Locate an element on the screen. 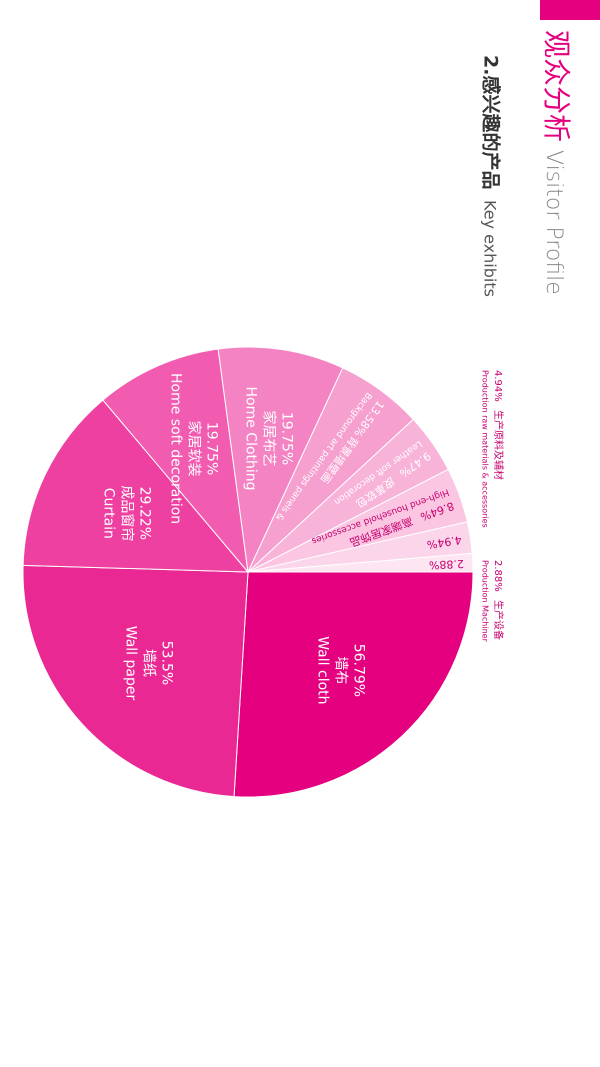 Image resolution: width=600 pixels, height=1067 pixels. subtitle-en: Key exhibits is located at coordinates (490, 248).